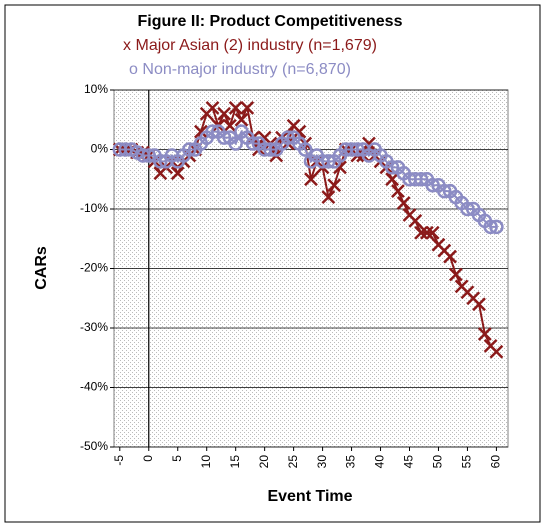 The height and width of the screenshot is (530, 546). Describe the element at coordinates (177, 458) in the screenshot. I see `x-tick-label: 5` at that location.